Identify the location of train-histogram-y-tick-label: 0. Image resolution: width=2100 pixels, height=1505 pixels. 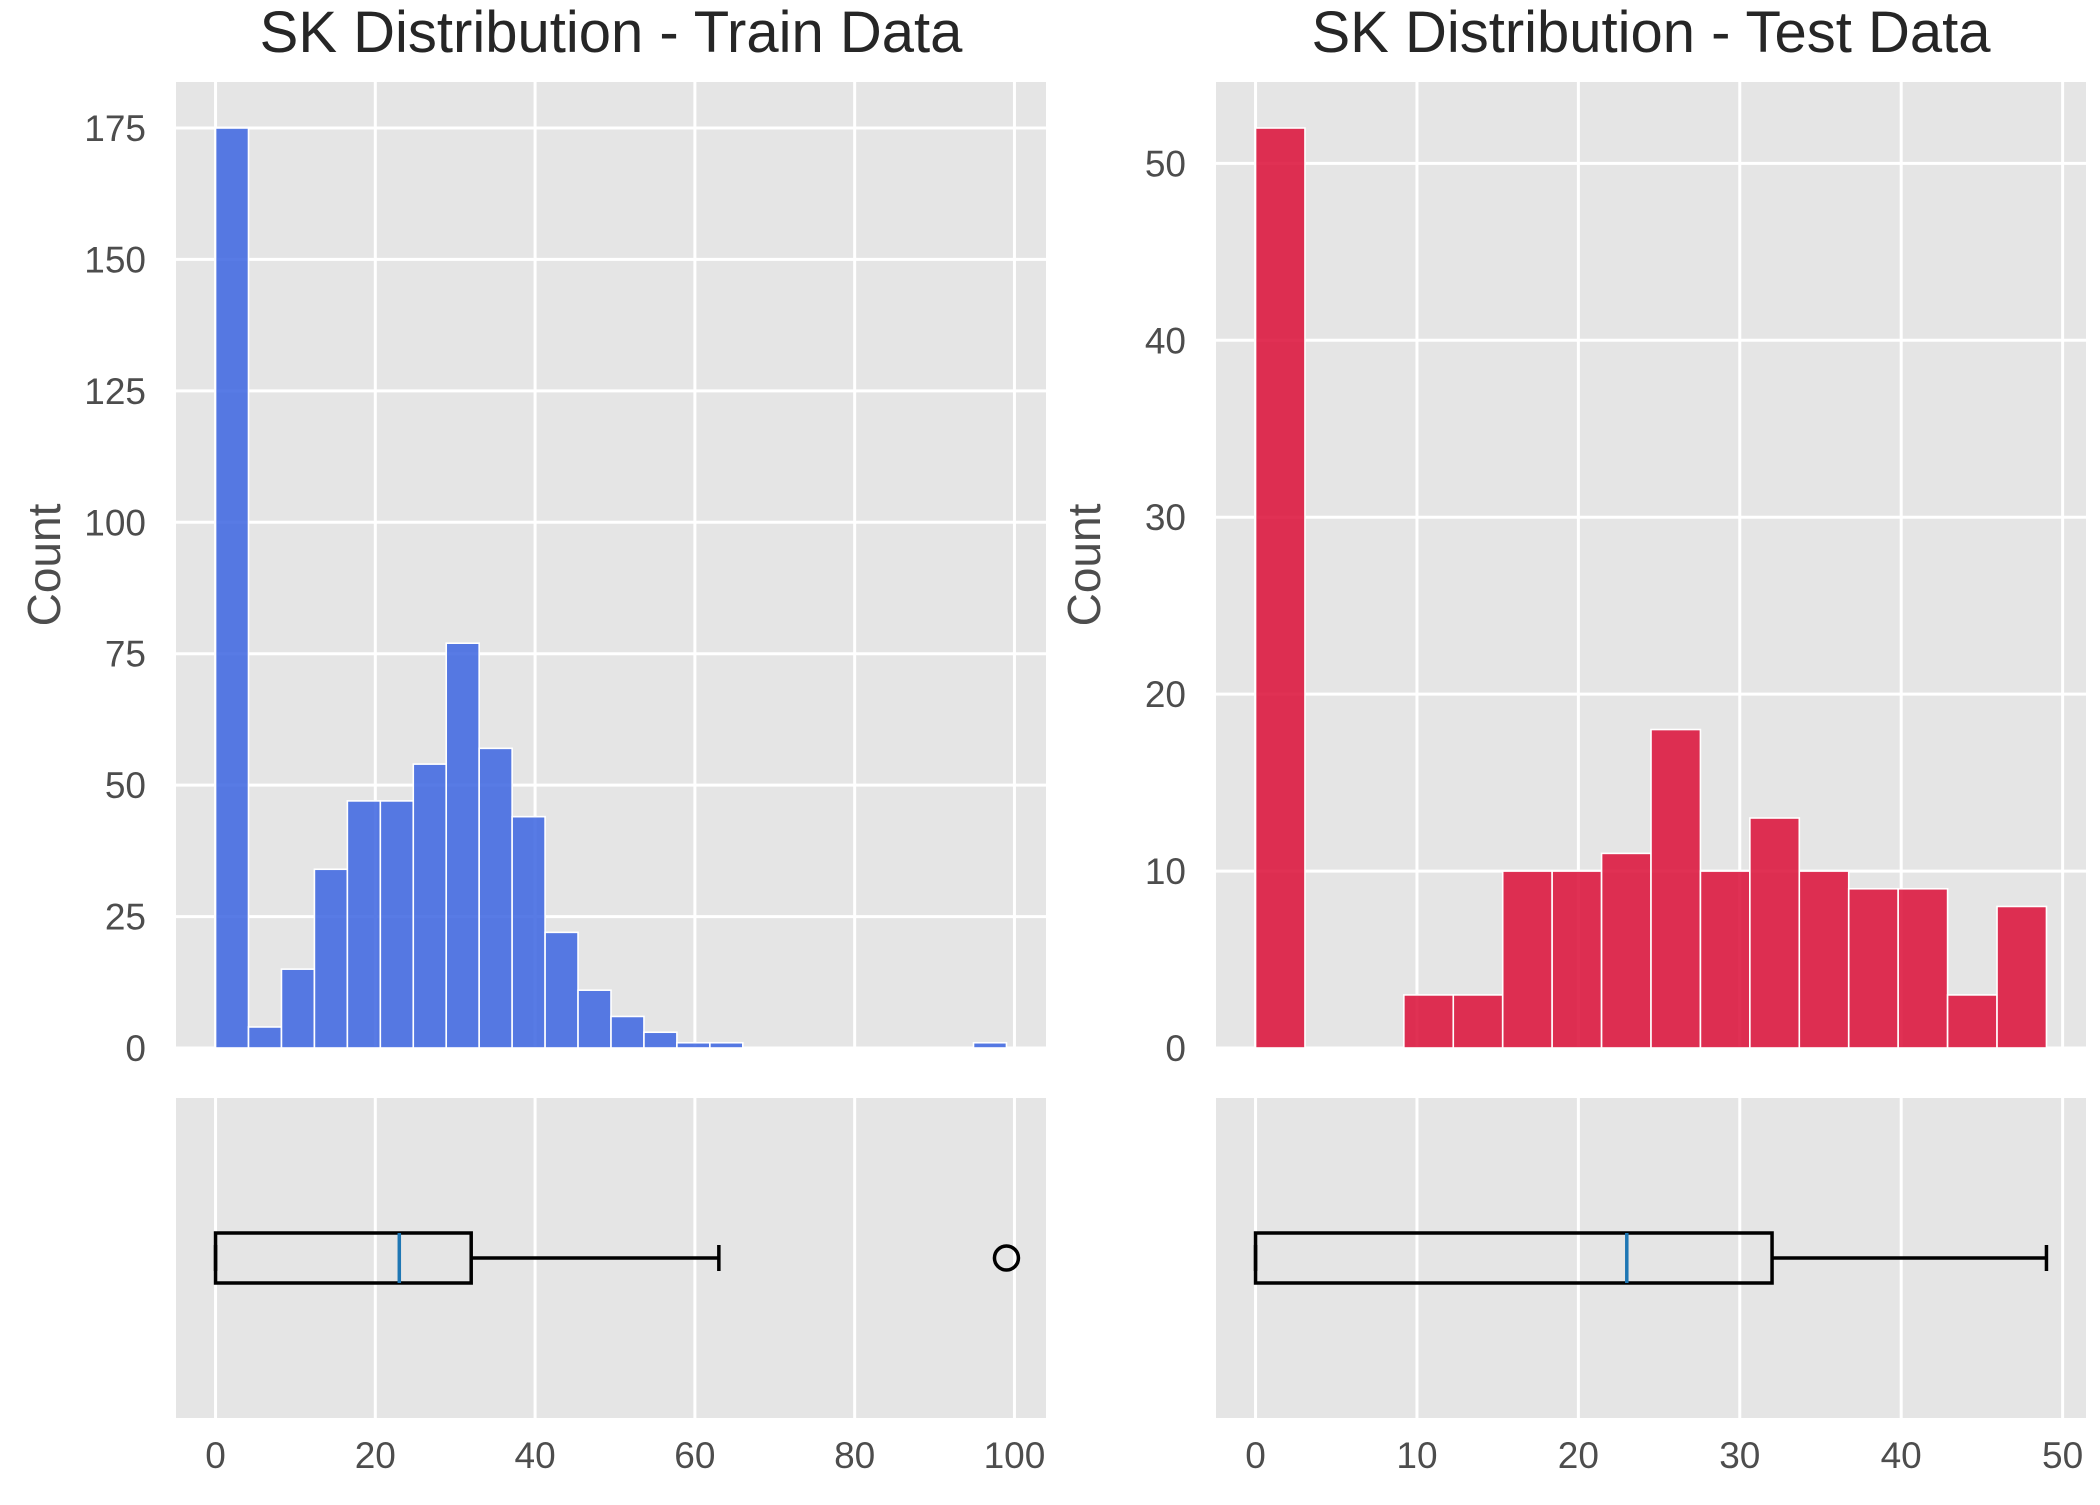
(135, 1048).